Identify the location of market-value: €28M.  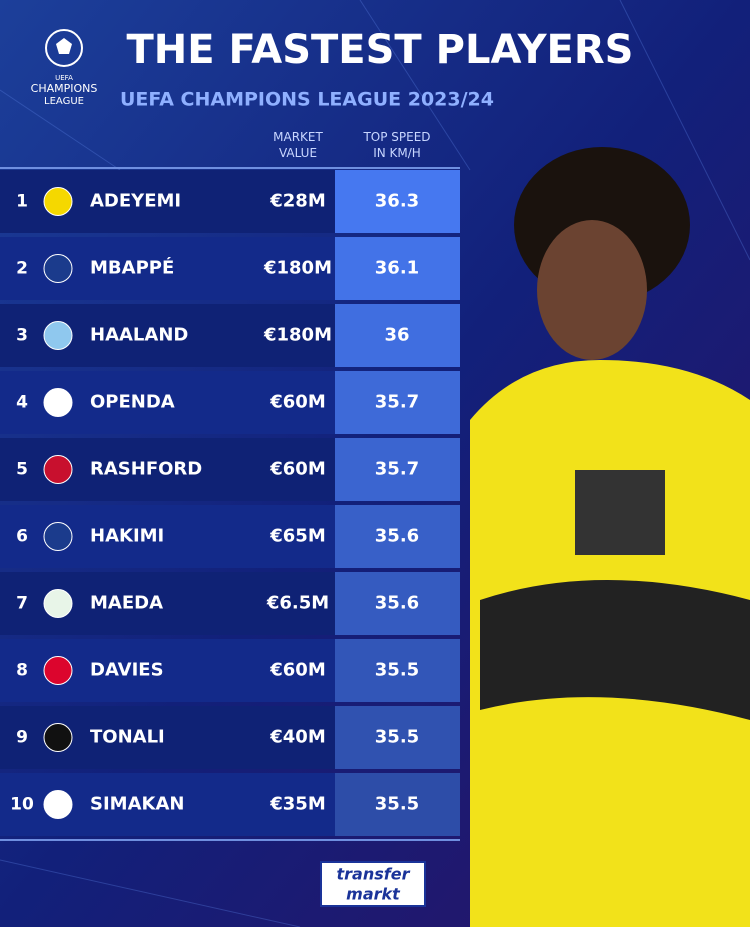
(297, 201).